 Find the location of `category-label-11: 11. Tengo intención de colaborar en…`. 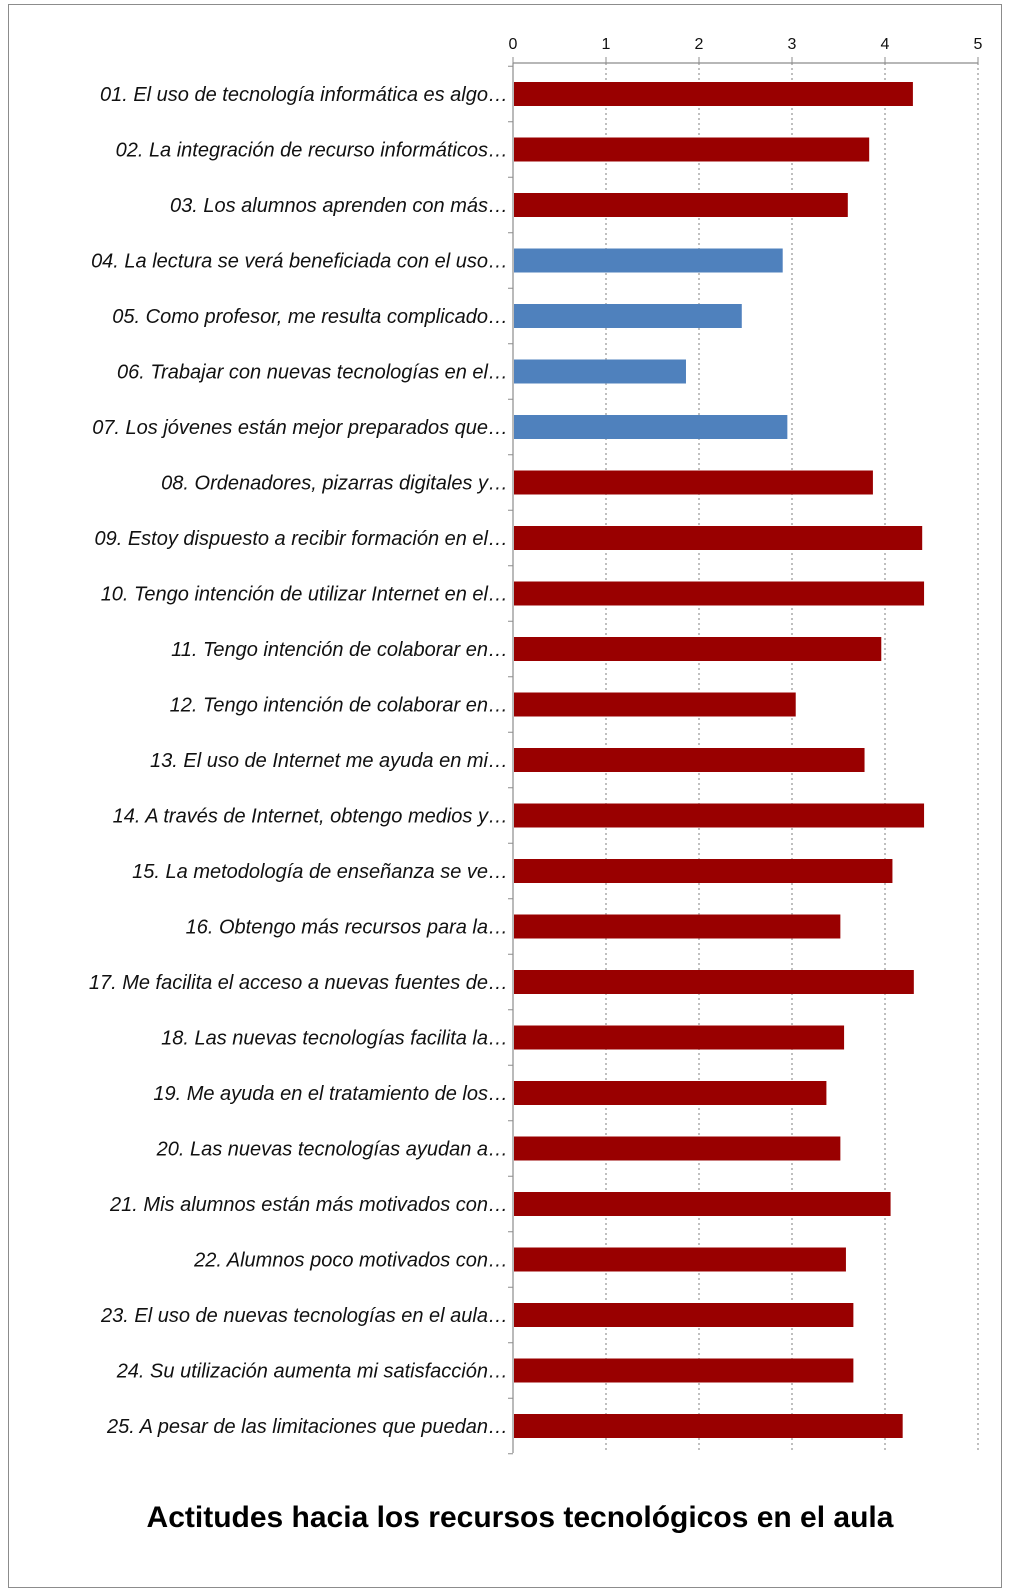

category-label-11: 11. Tengo intención de colaborar en… is located at coordinates (339, 650).